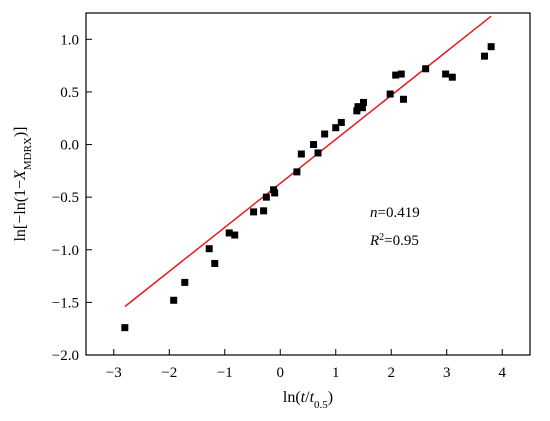  I want to click on y-tick-label: −2.0, so click(65, 356).